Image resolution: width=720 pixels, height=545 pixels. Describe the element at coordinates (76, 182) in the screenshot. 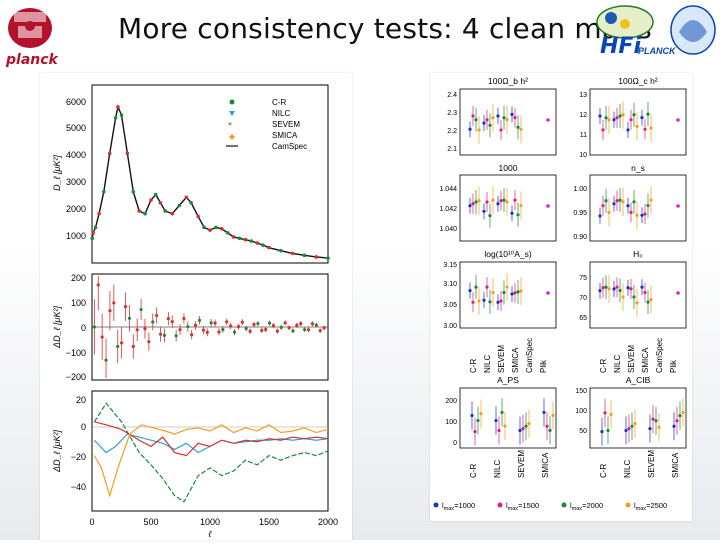

I see `top-ytick-3000: 3000` at that location.